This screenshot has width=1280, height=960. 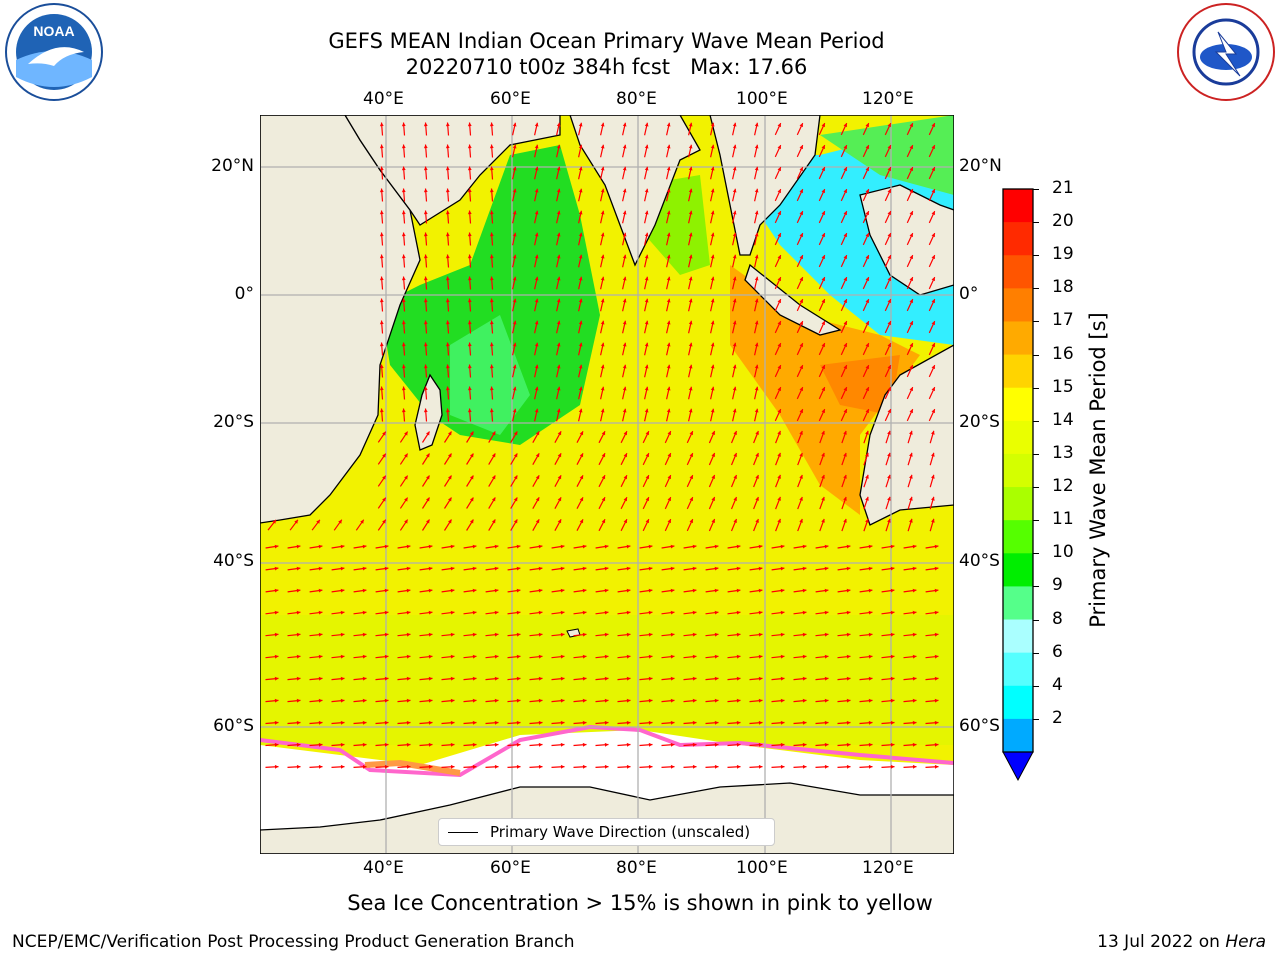 What do you see at coordinates (980, 166) in the screenshot?
I see `y-tick-right: 20°N` at bounding box center [980, 166].